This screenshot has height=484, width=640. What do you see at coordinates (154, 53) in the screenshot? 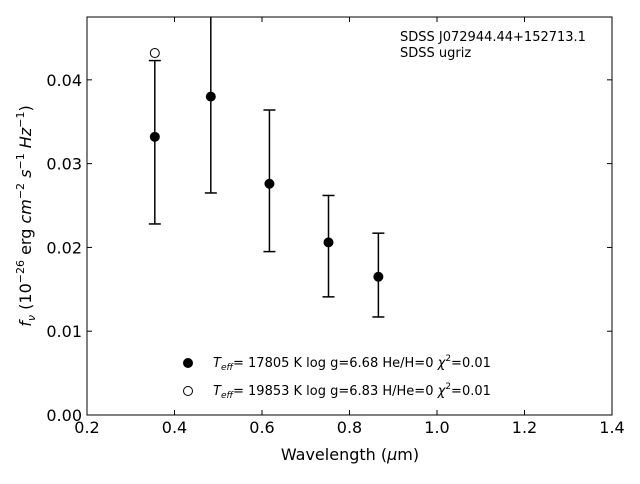
I see `data-point-open` at bounding box center [154, 53].